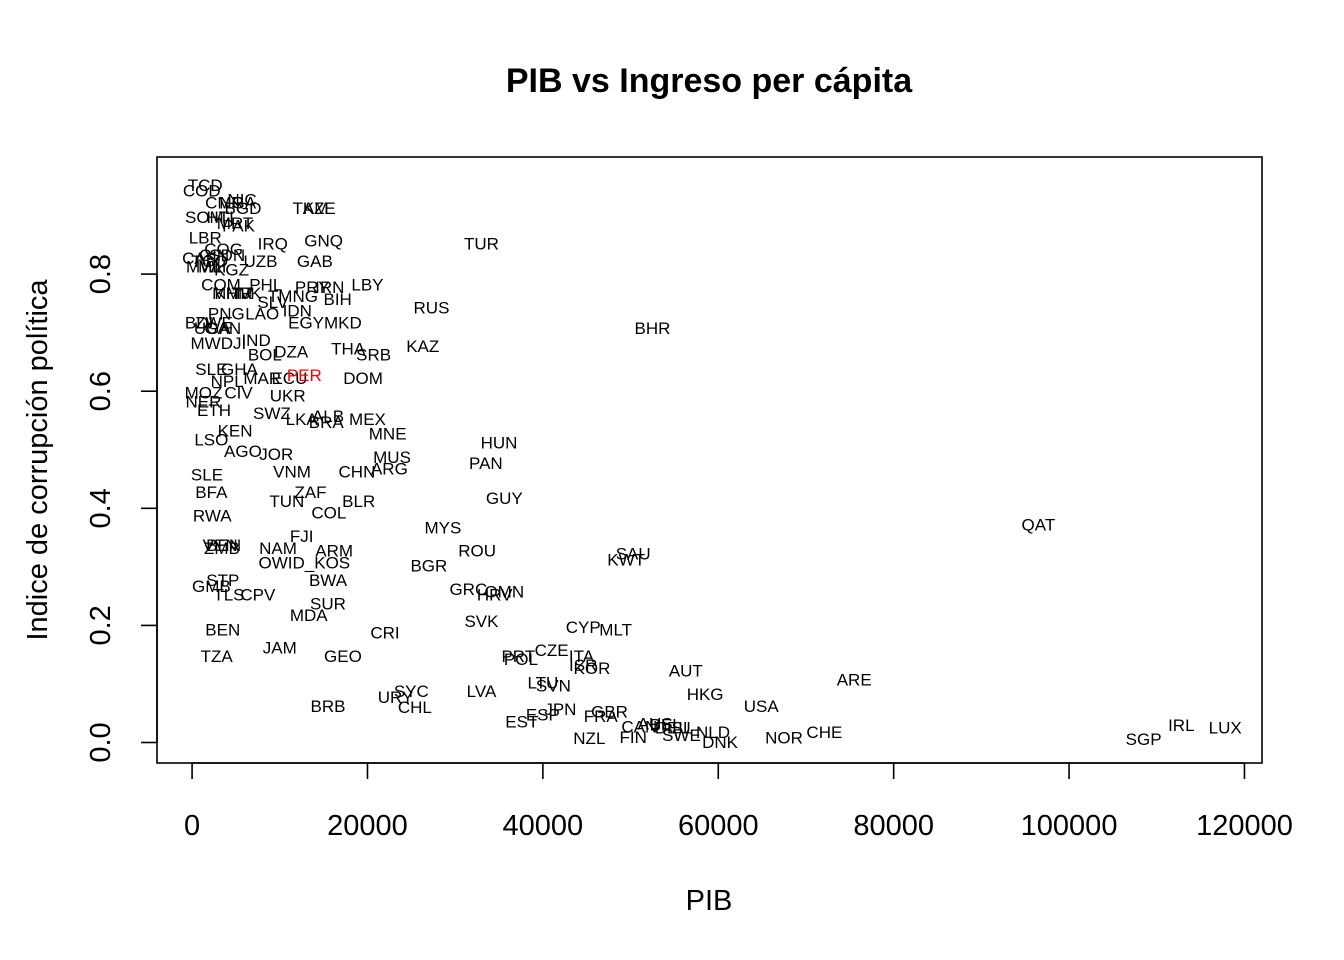 The height and width of the screenshot is (960, 1344). What do you see at coordinates (854, 680) in the screenshot?
I see `point-label: ARE` at bounding box center [854, 680].